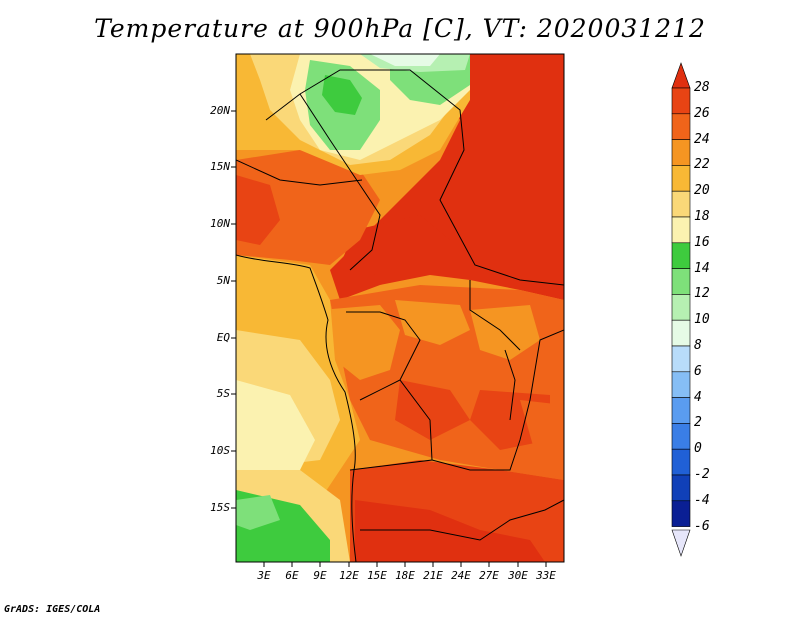  What do you see at coordinates (52, 609) in the screenshot?
I see `footer-credit: GrADS: IGES/COLA` at bounding box center [52, 609].